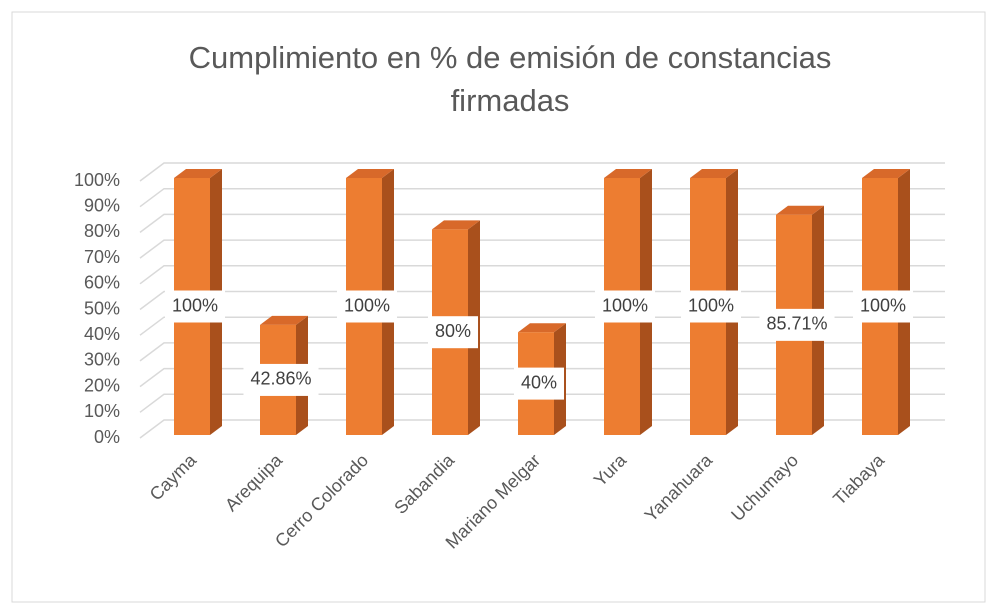  Describe the element at coordinates (102, 411) in the screenshot. I see `y-tick-label: 10%` at that location.